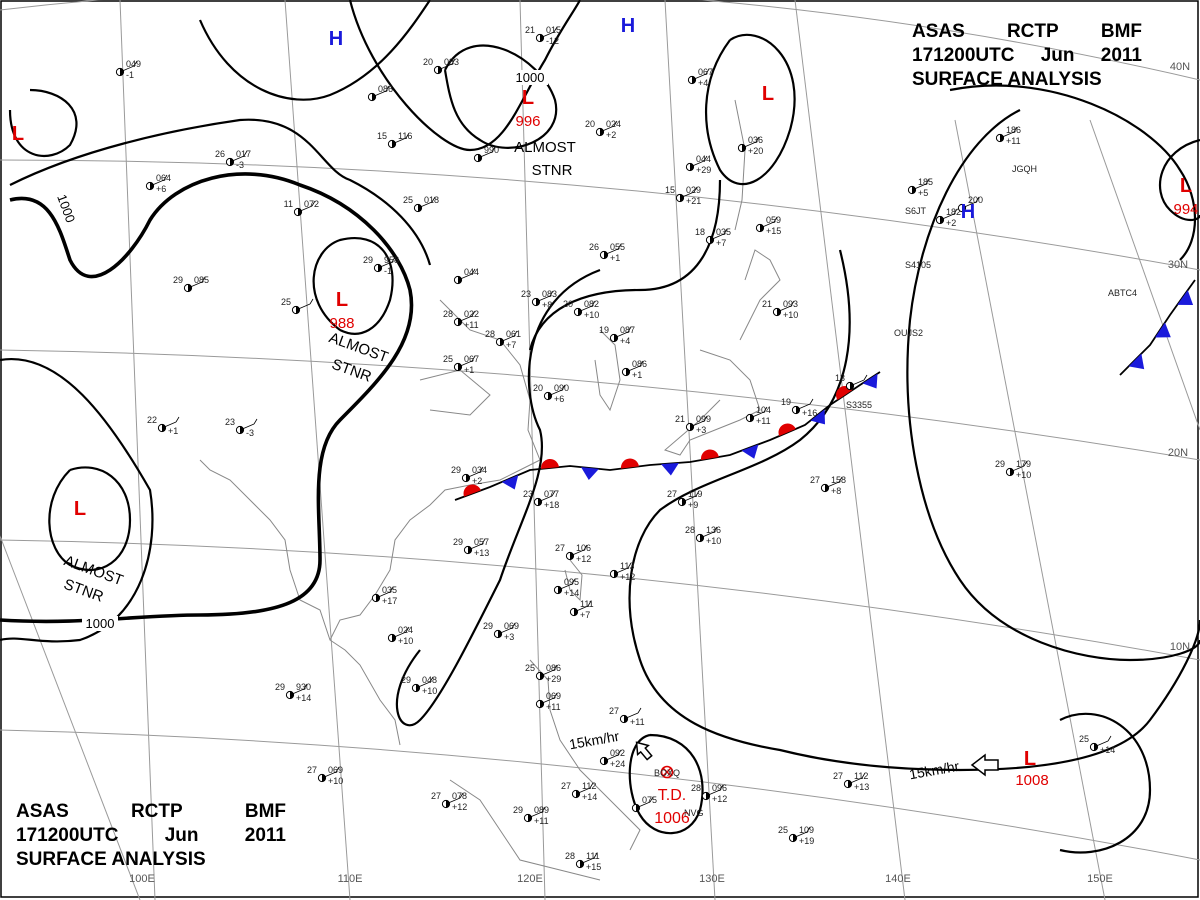 The width and height of the screenshot is (1200, 900). What do you see at coordinates (391, 260) in the screenshot?
I see `station-pressure: 958` at bounding box center [391, 260].